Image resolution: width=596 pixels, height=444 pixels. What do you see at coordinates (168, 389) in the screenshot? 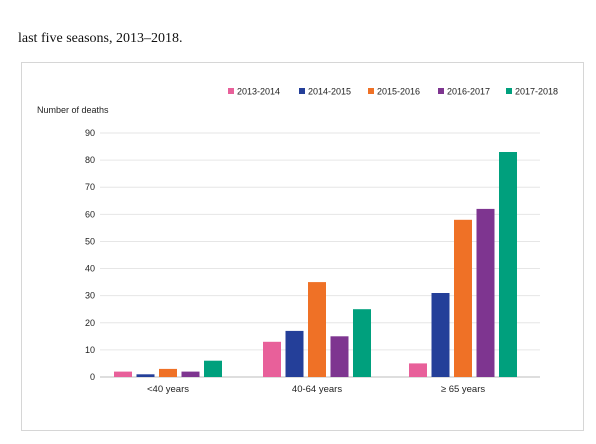
I see `x-tick-label: <40 years` at bounding box center [168, 389].